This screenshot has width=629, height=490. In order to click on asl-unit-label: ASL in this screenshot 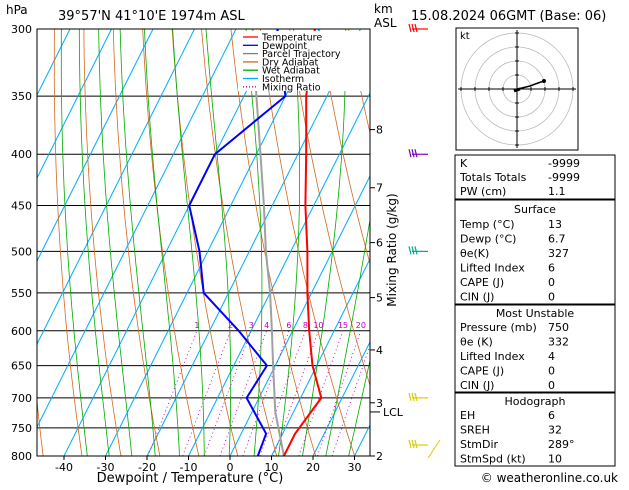, I will do `click(385, 23)`.